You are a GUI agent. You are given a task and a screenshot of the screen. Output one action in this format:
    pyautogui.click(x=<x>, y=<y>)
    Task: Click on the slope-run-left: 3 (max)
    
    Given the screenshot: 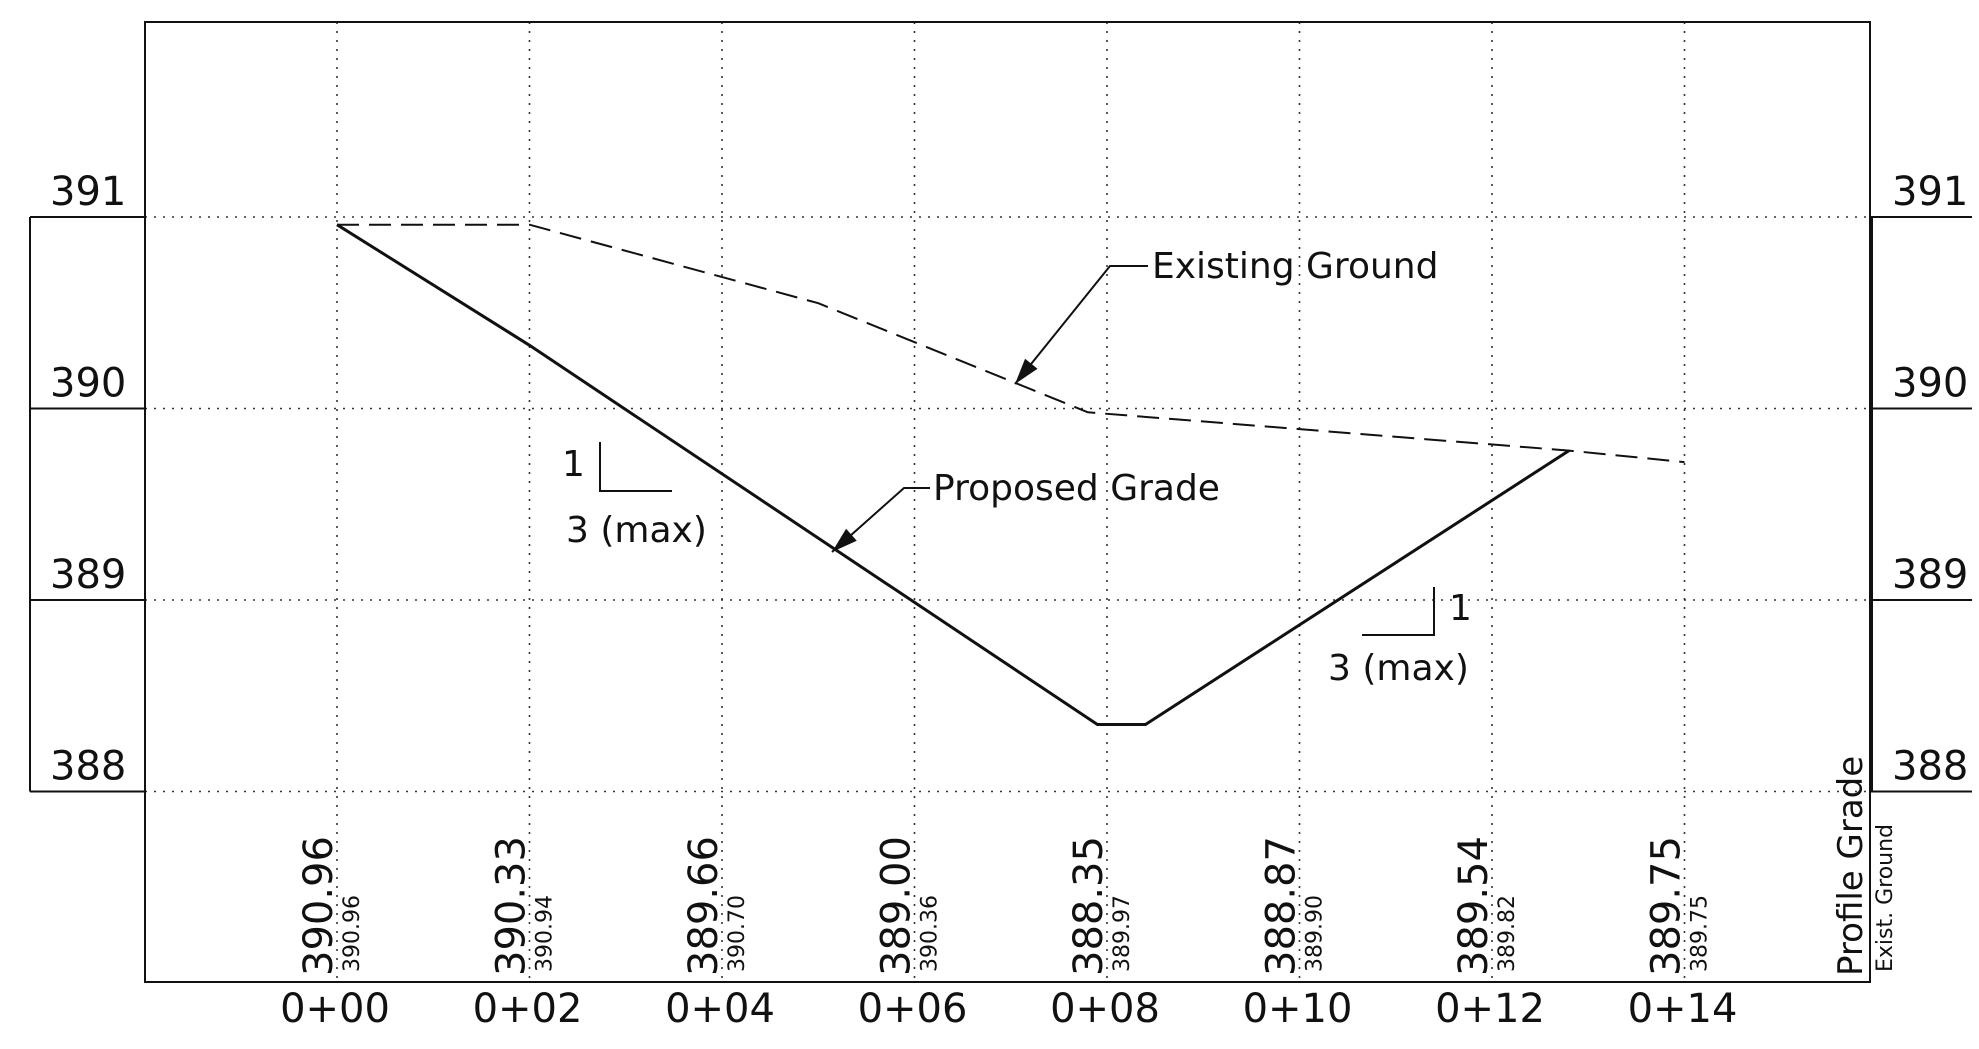 What is the action you would take?
    pyautogui.click(x=636, y=530)
    